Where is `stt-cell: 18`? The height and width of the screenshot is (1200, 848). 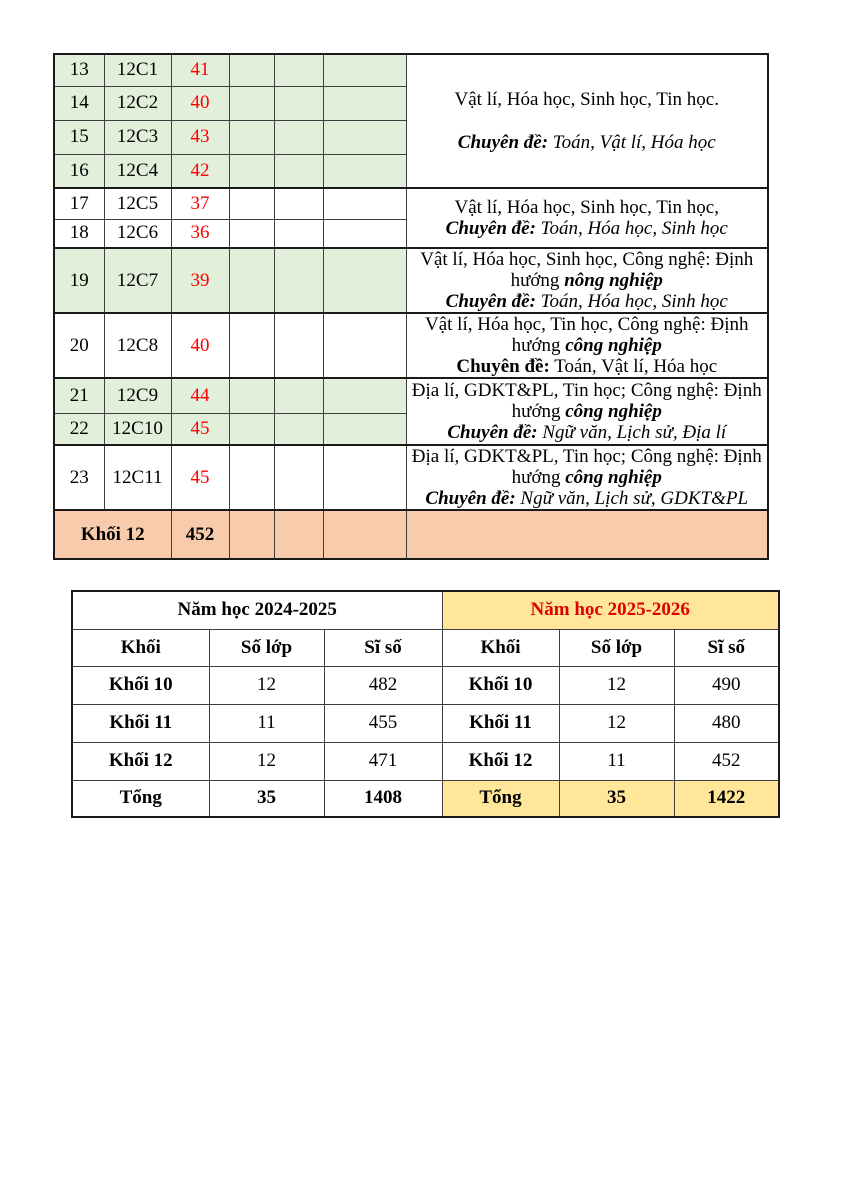 stt-cell: 18 is located at coordinates (79, 233).